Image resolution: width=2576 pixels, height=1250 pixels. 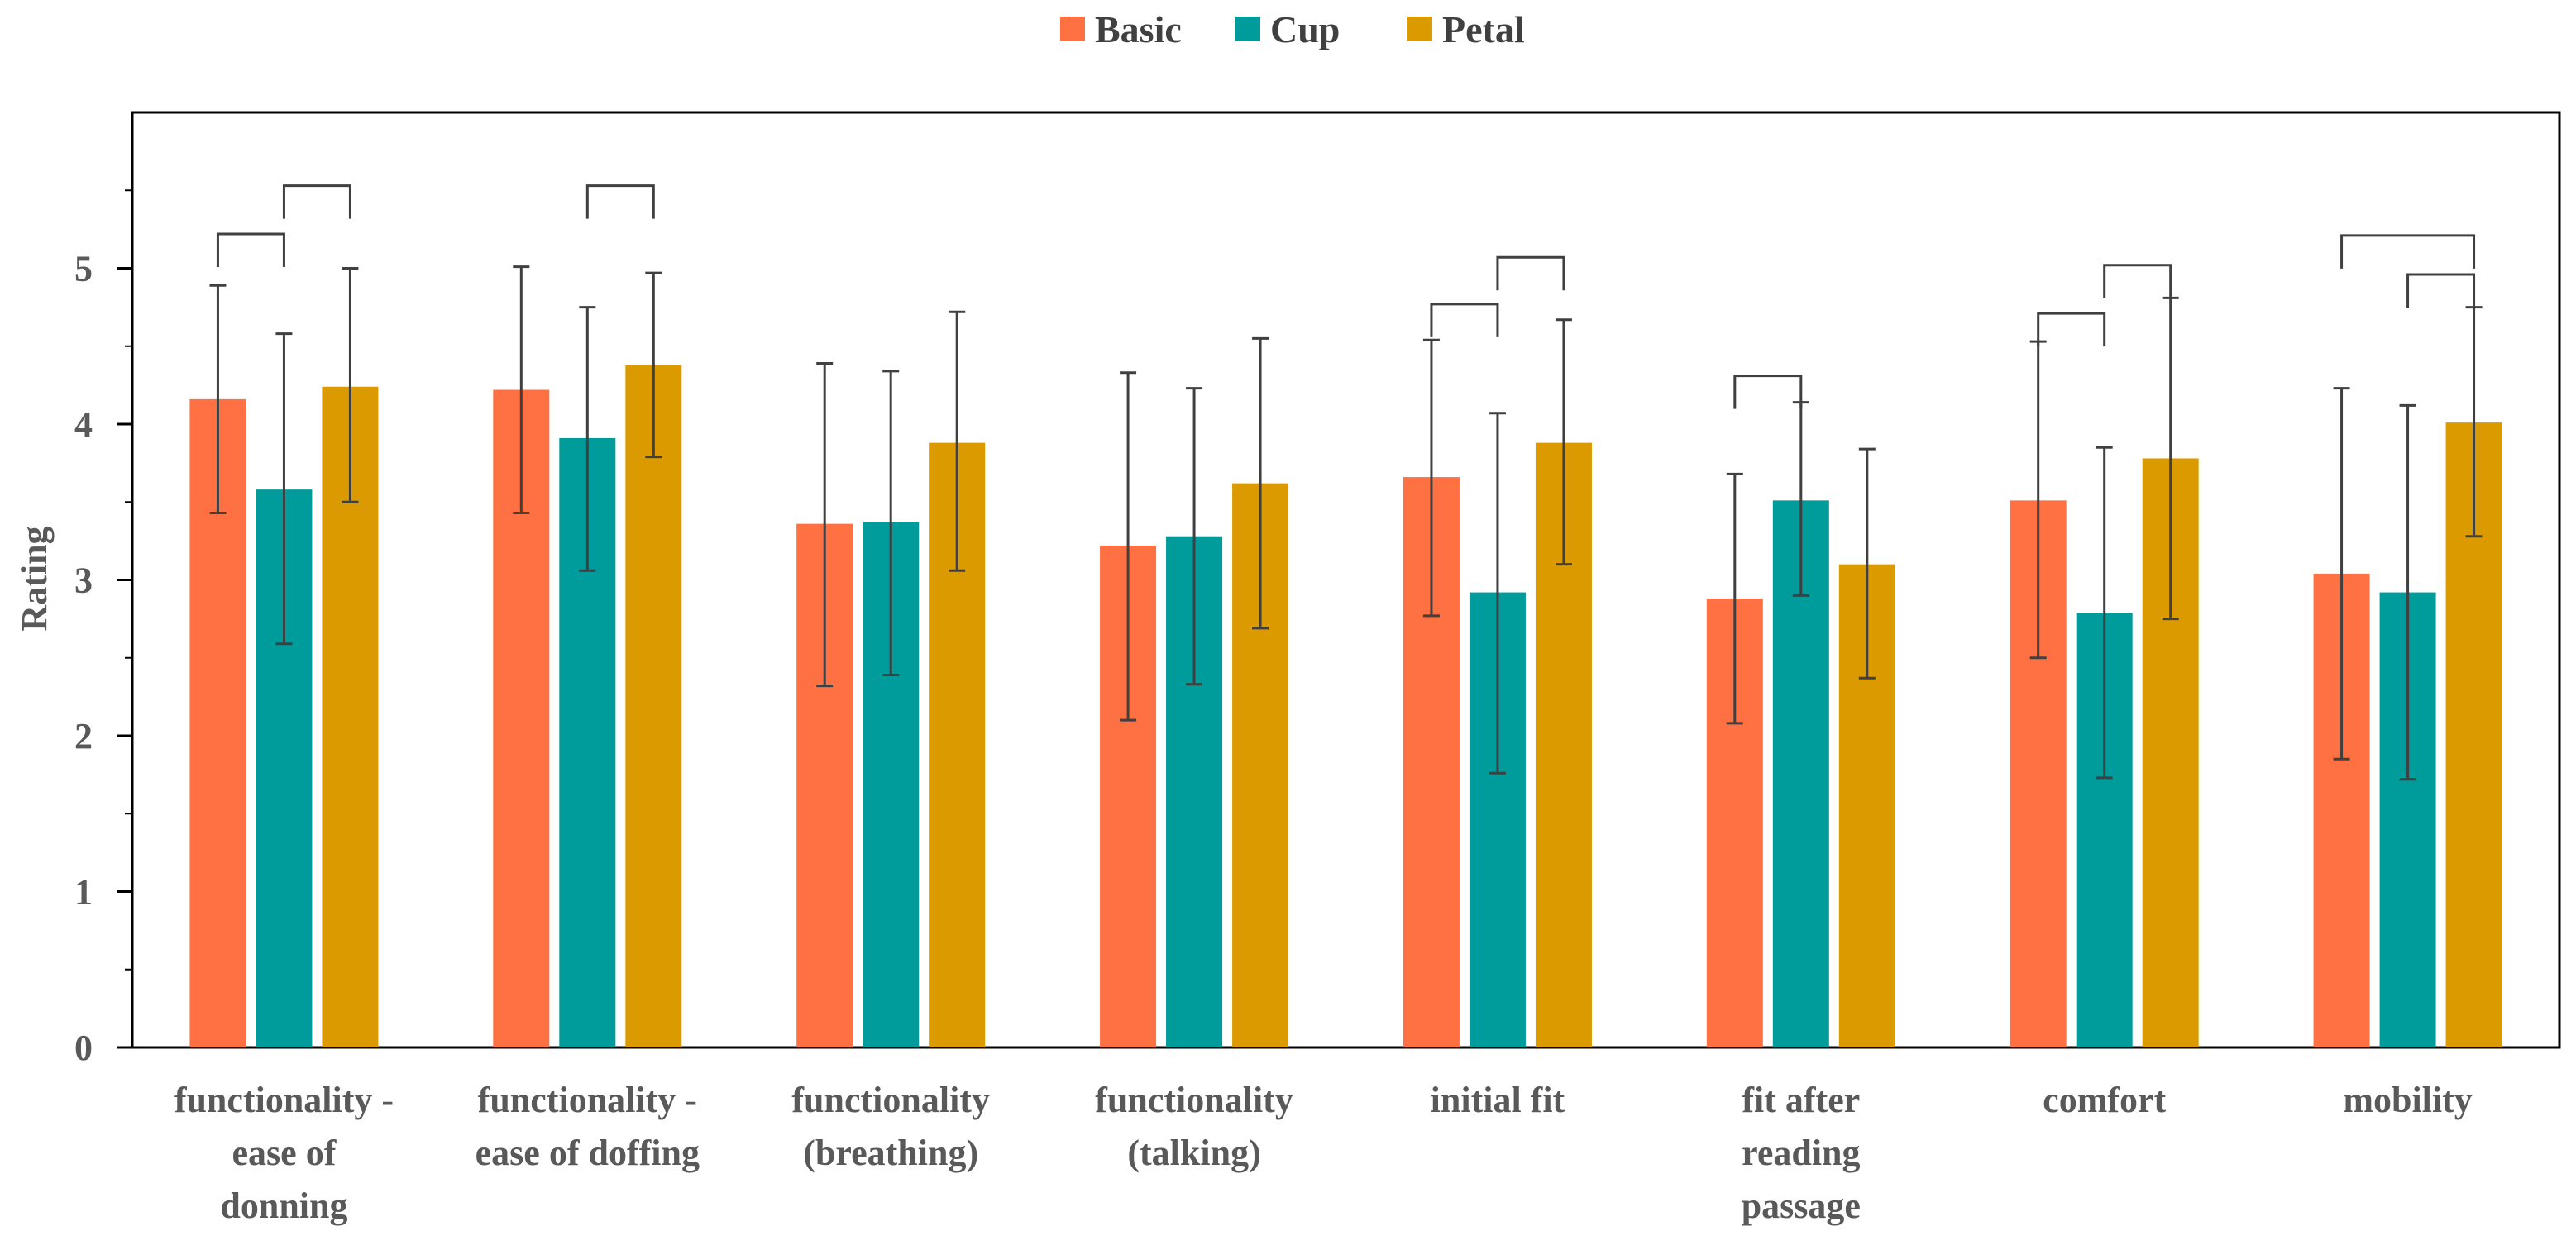 What do you see at coordinates (1138, 29) in the screenshot?
I see `legend-label: Basic` at bounding box center [1138, 29].